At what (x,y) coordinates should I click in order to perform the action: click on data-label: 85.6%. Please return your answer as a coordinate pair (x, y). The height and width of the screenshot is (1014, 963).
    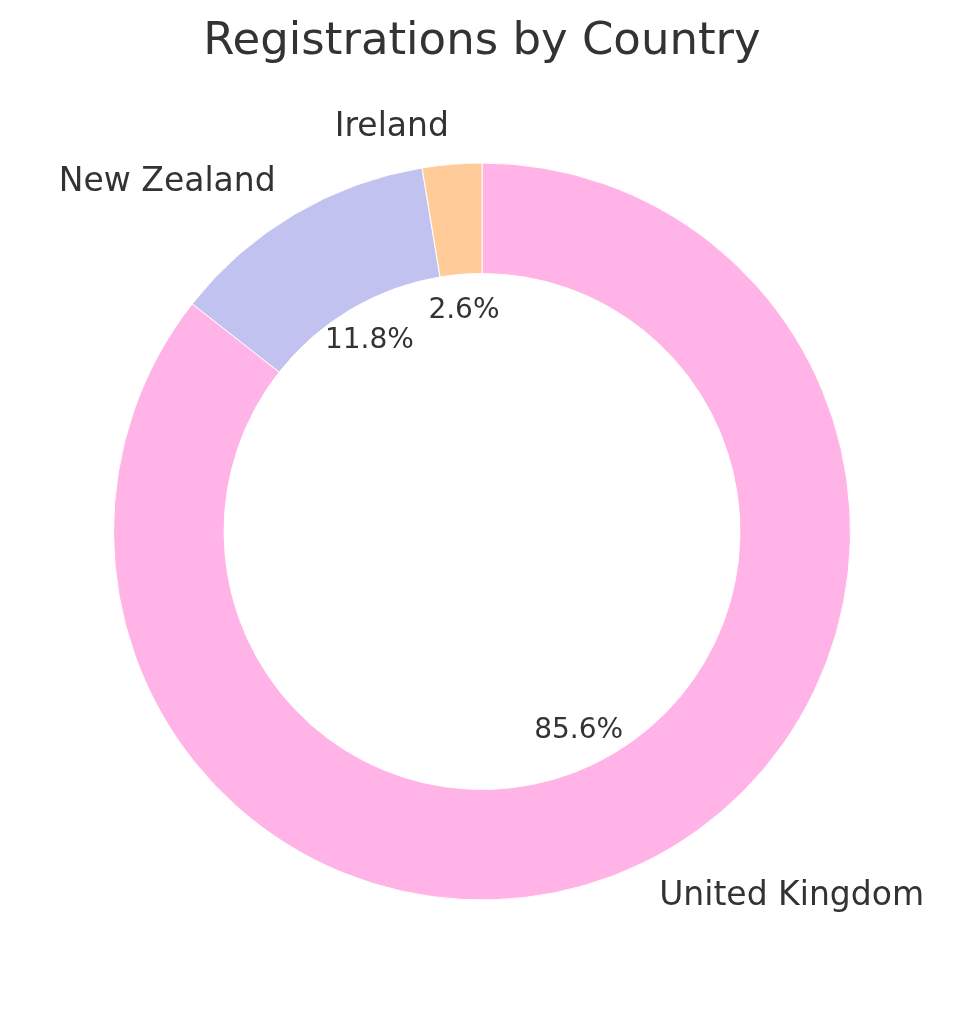
    Looking at the image, I should click on (579, 728).